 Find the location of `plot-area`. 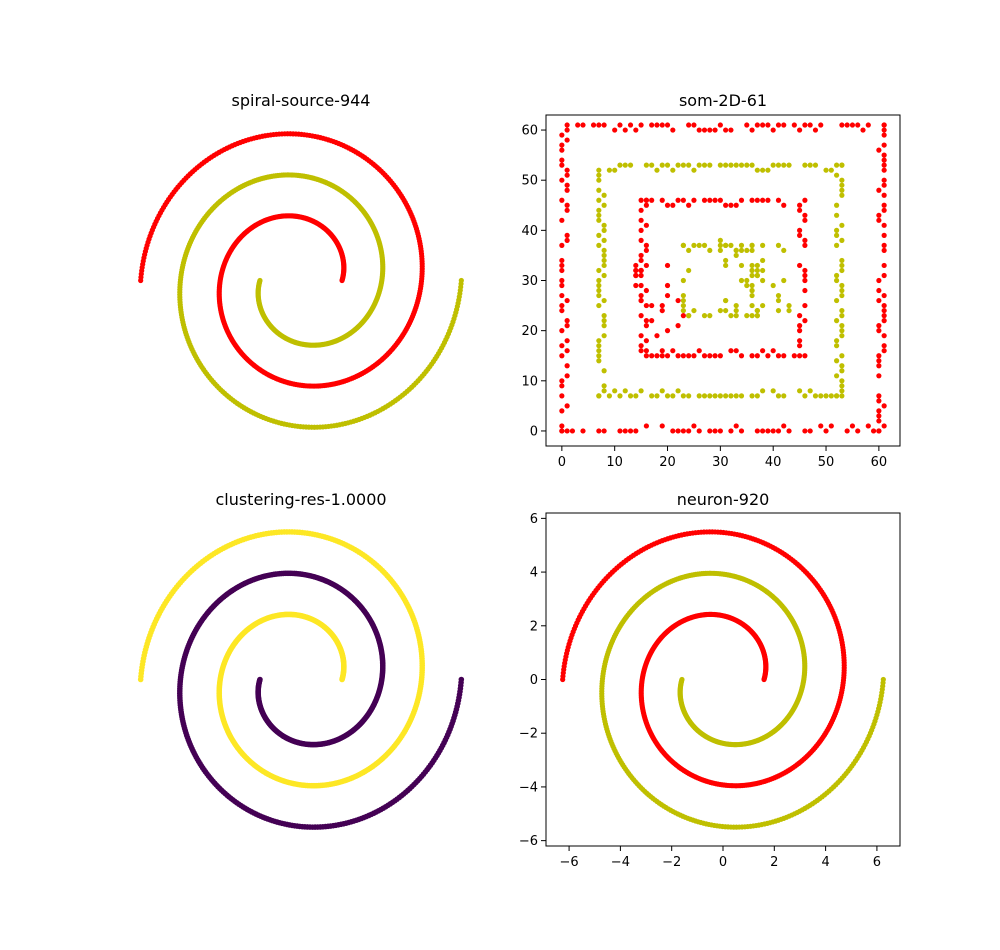

plot-area is located at coordinates (723, 278).